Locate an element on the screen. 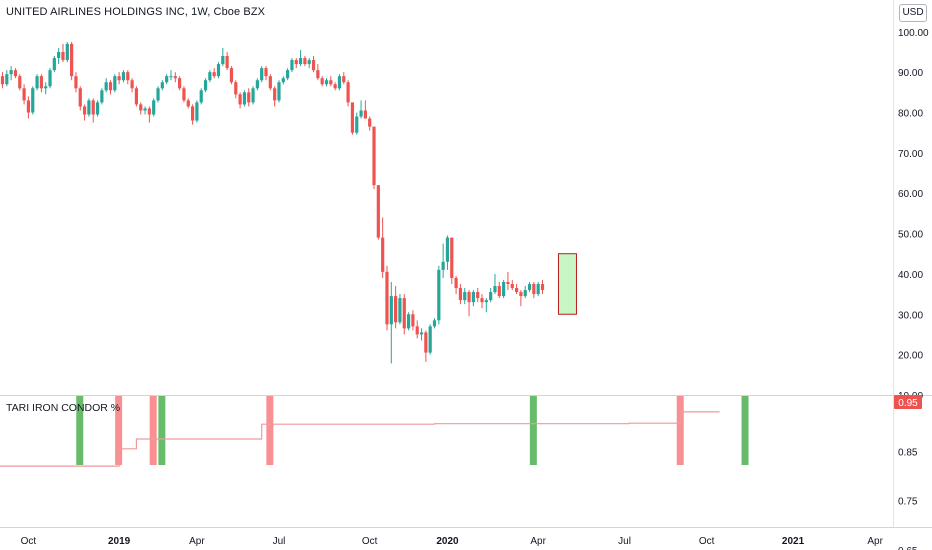 This screenshot has width=932, height=550. indicator-last-value-label: 0.95 is located at coordinates (908, 403).